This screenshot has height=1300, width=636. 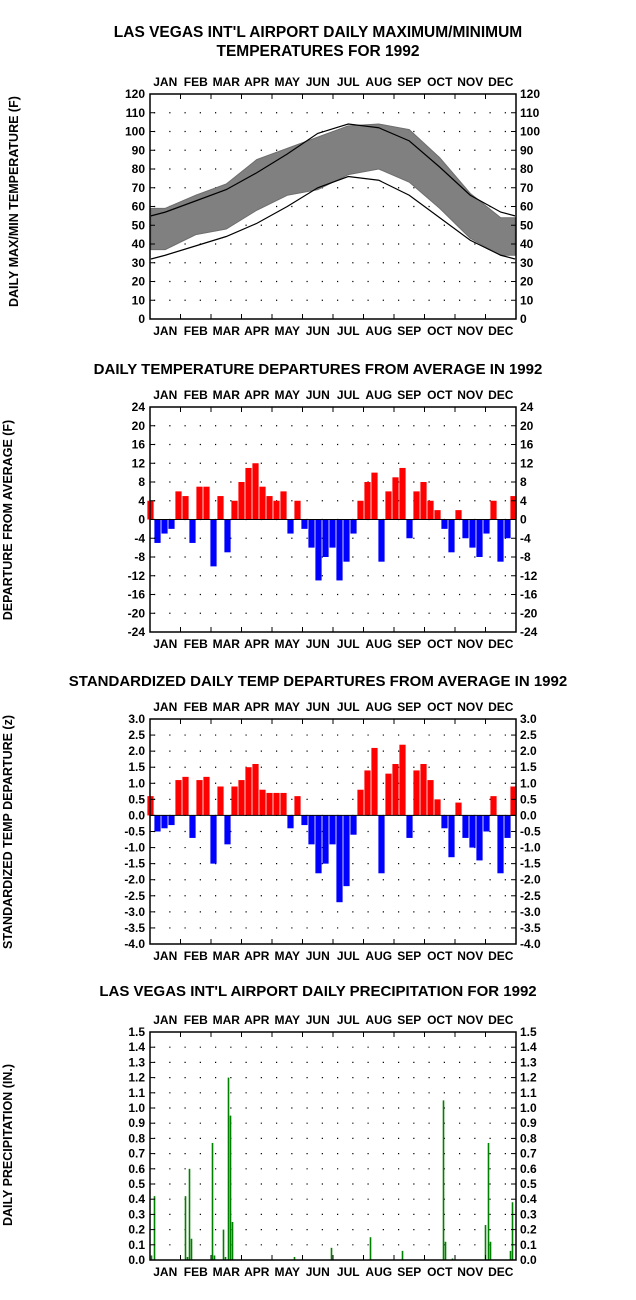 What do you see at coordinates (136, 1047) in the screenshot?
I see `y-tick-label-left: 1.4` at bounding box center [136, 1047].